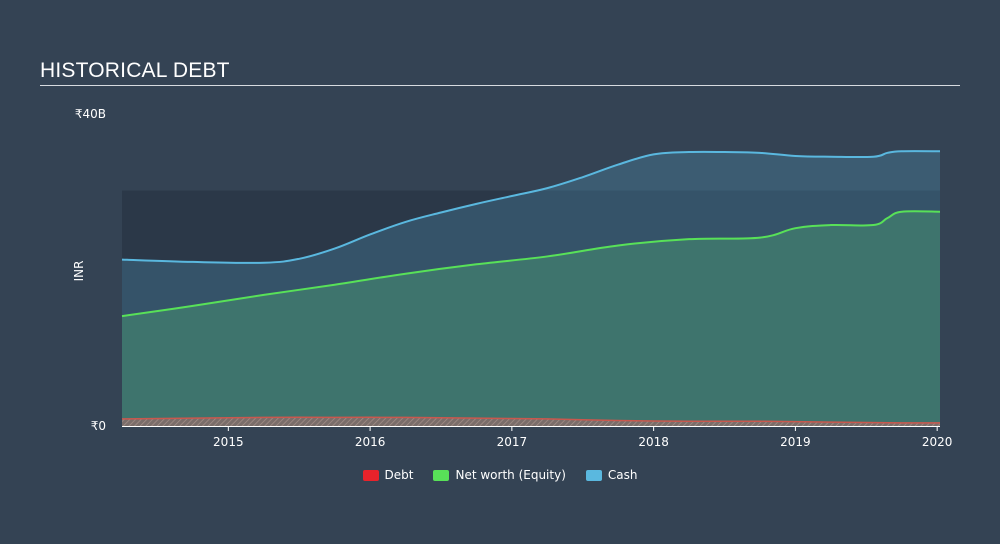 The image size is (1000, 544). I want to click on x-tick-label: 2019, so click(795, 442).